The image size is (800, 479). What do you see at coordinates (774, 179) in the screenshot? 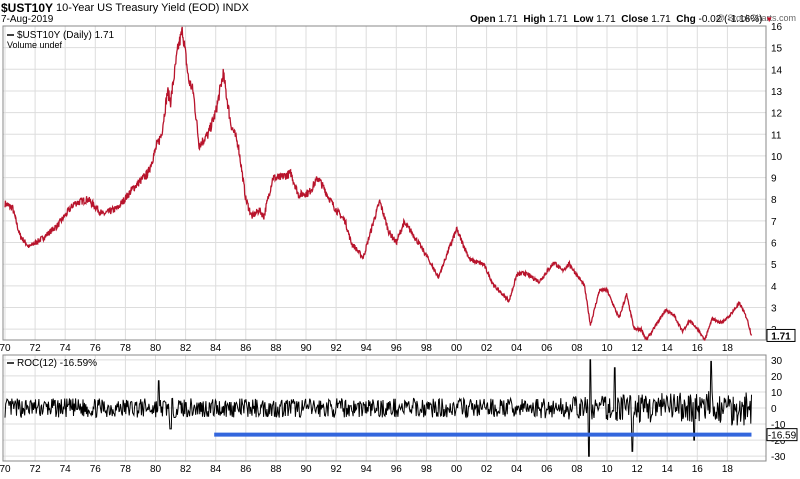
I see `y-tick-label: 9` at bounding box center [774, 179].